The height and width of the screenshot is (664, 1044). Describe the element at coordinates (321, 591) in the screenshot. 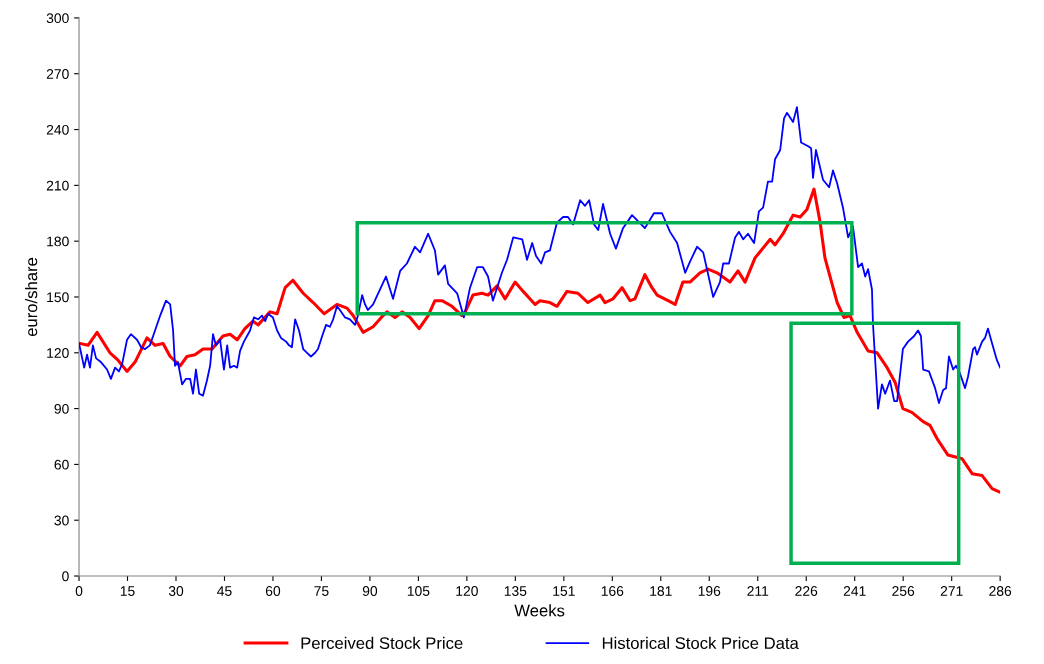

I see `x-tick-label: 75` at that location.